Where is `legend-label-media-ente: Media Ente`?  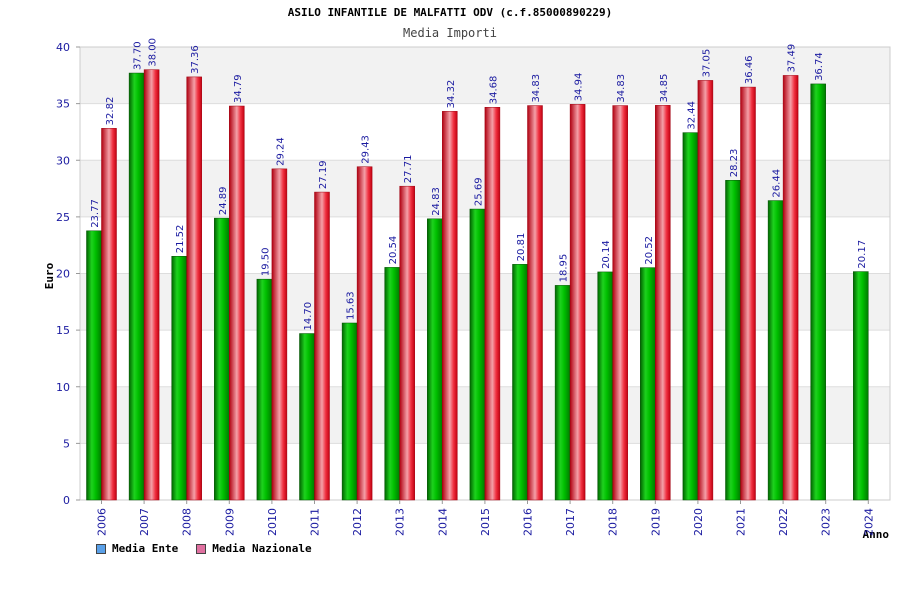 legend-label-media-ente: Media Ente is located at coordinates (145, 548).